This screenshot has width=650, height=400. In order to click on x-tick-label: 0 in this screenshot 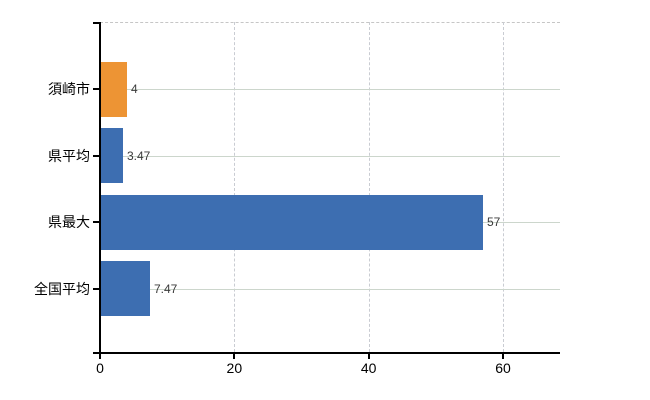, I will do `click(100, 368)`.